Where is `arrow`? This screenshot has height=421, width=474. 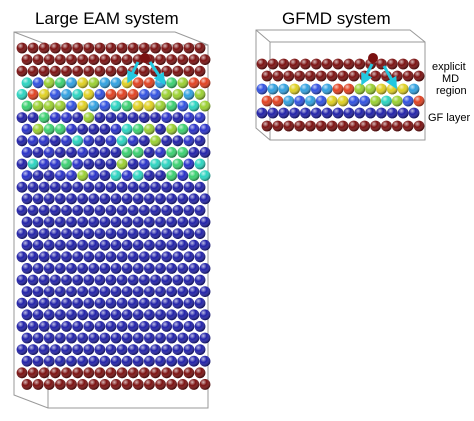
arrow is located at coordinates (367, 74).